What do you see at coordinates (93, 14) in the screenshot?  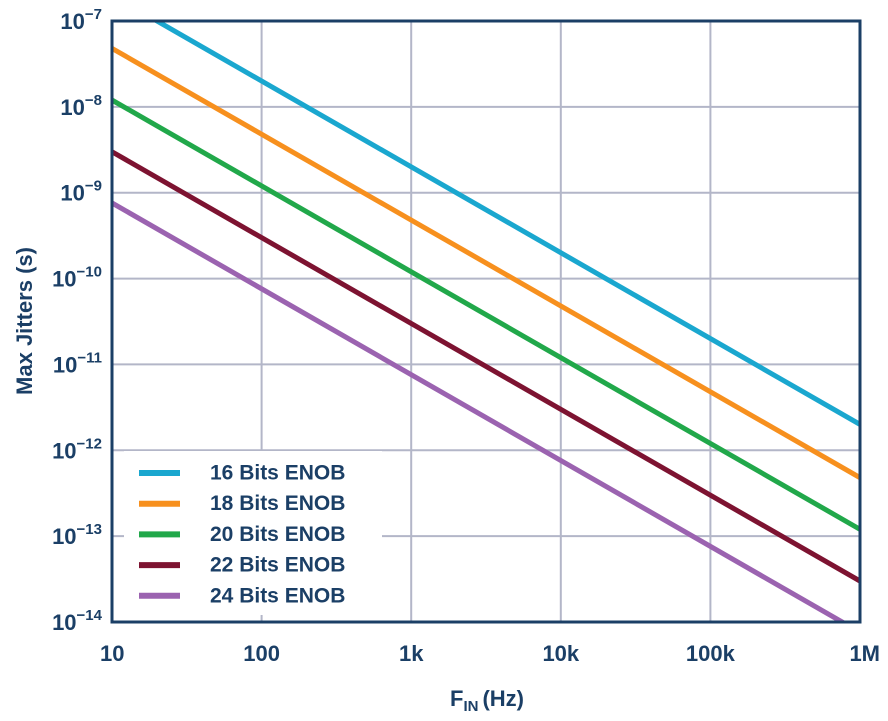 I see `y-tick-exponent: −7` at bounding box center [93, 14].